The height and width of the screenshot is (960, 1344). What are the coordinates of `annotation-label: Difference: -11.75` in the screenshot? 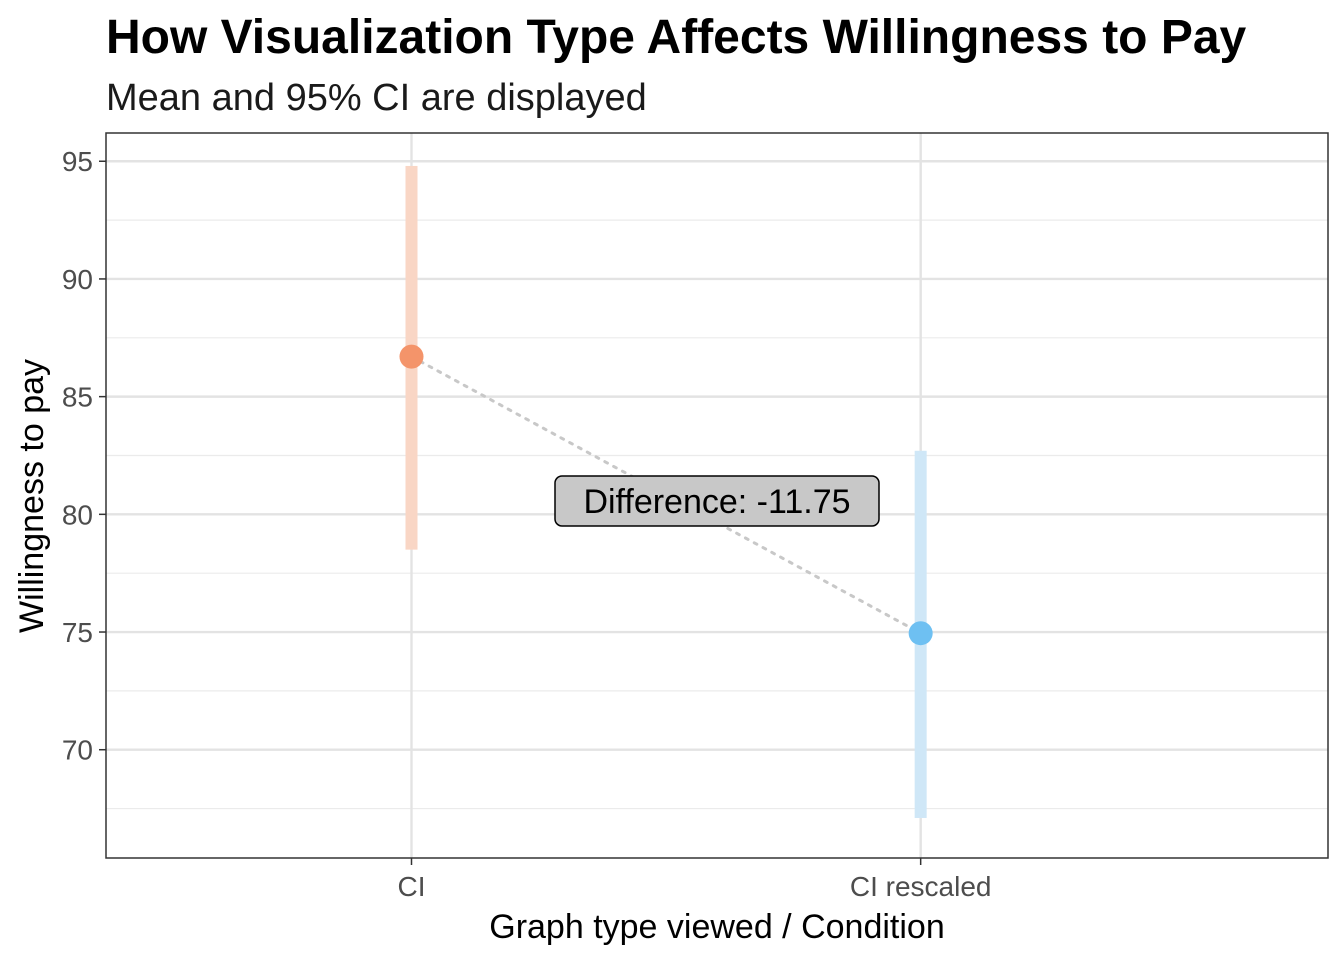 It's located at (716, 502).